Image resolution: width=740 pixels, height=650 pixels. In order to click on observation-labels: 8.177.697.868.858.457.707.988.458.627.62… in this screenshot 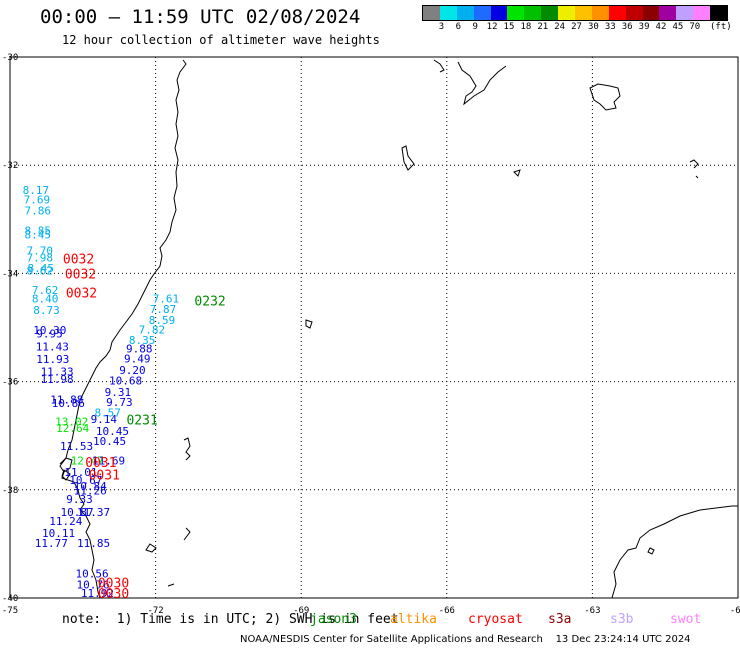, I will do `click(101, 392)`.